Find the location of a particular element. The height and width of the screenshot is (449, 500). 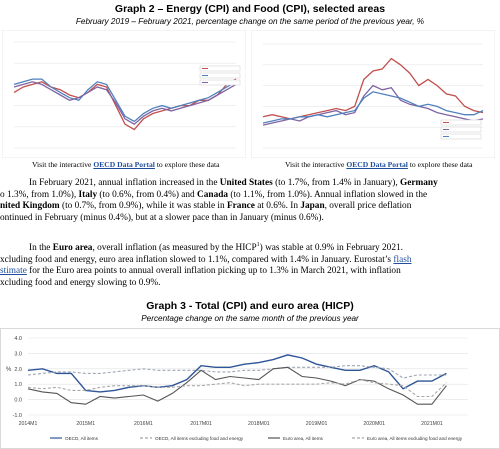

y-tick-label: 3.0 is located at coordinates (18, 354).